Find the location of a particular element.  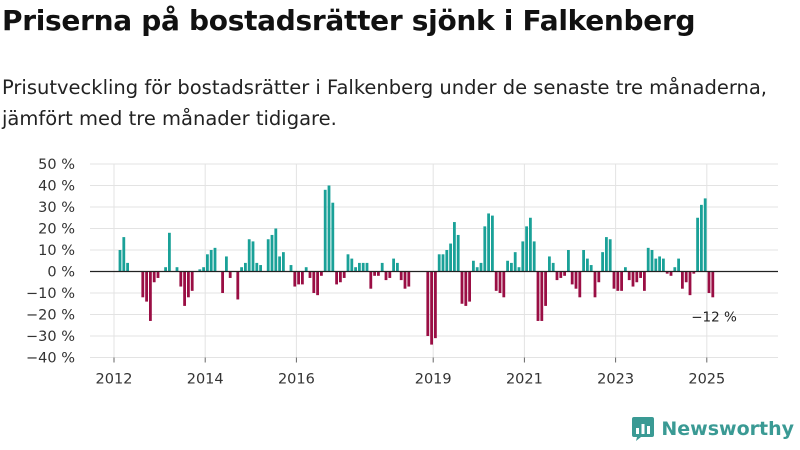

x-tick-label: 2019 is located at coordinates (433, 380).